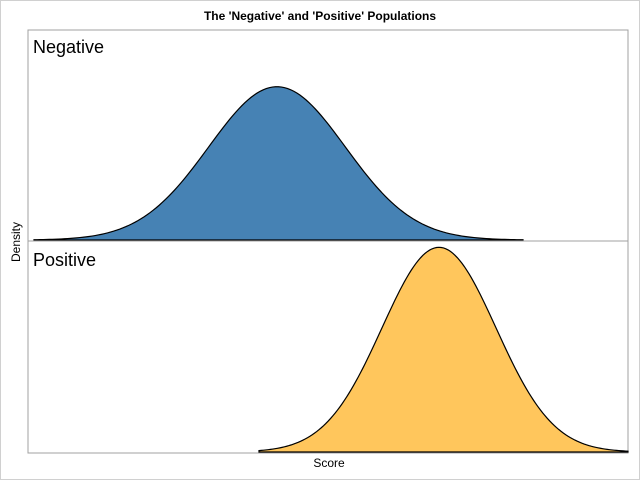  What do you see at coordinates (16, 242) in the screenshot?
I see `y-axis-label: Density` at bounding box center [16, 242].